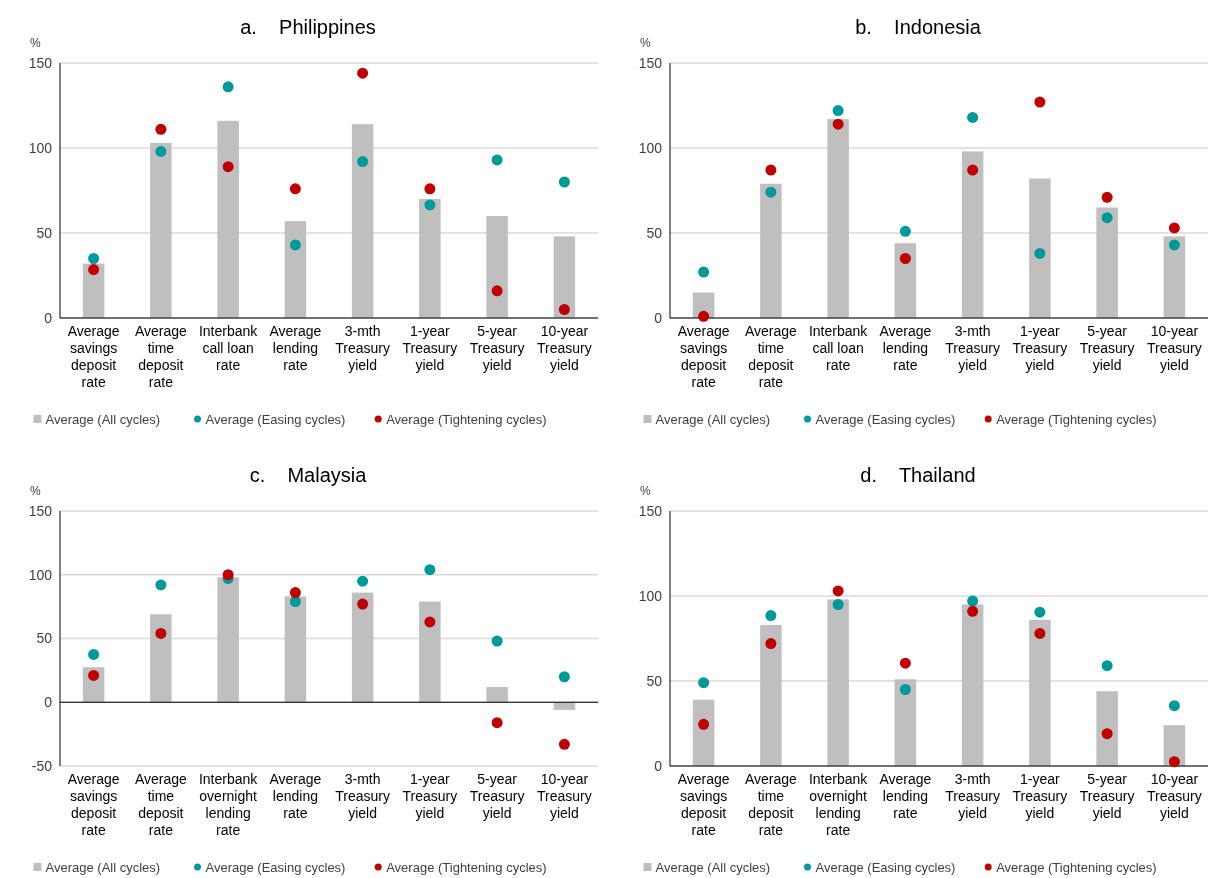 The height and width of the screenshot is (878, 1213). What do you see at coordinates (308, 27) in the screenshot?
I see `chart-title: a. Philippines` at bounding box center [308, 27].